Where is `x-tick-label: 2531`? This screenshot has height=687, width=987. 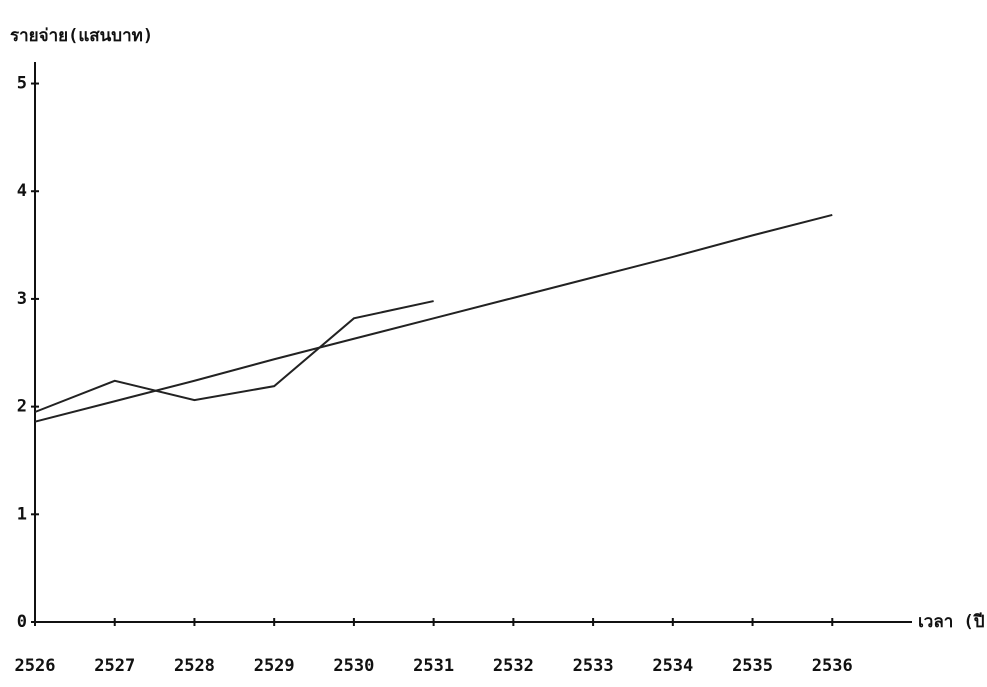
x-tick-label: 2531 is located at coordinates (433, 666).